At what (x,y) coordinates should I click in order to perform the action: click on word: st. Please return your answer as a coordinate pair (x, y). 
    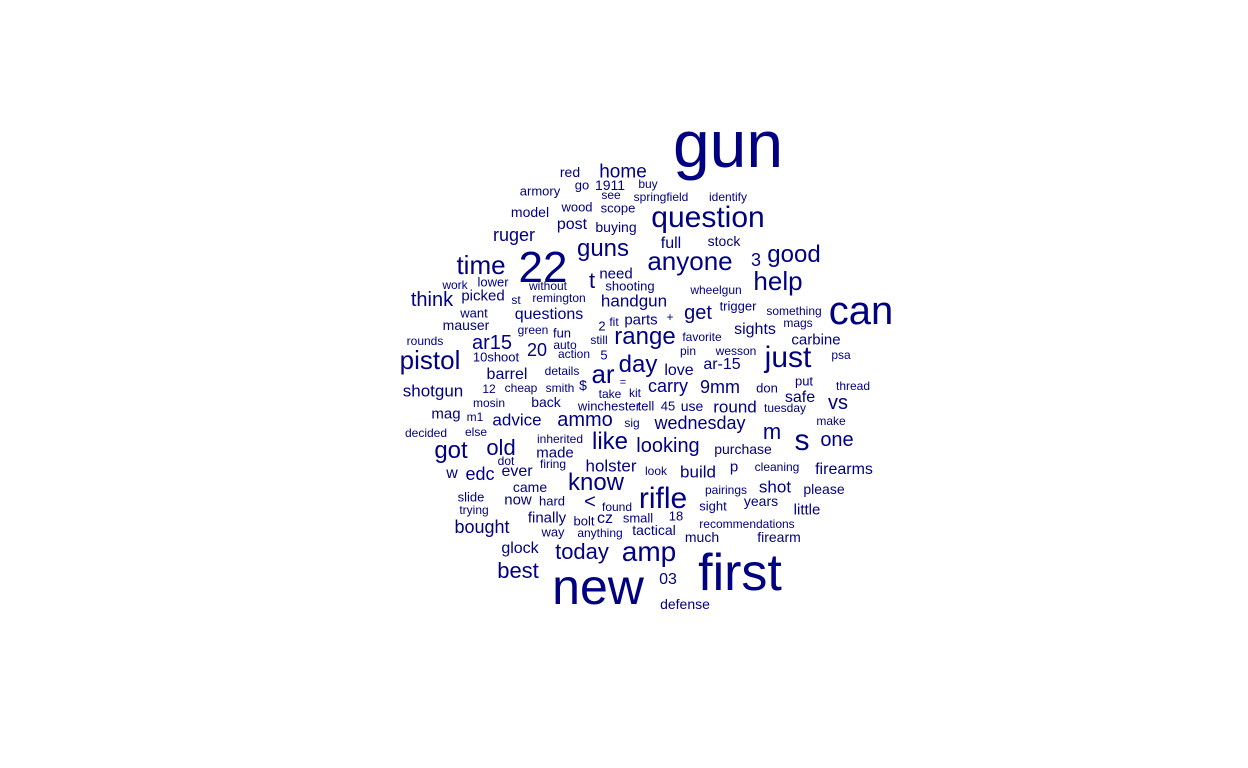
    Looking at the image, I should click on (516, 300).